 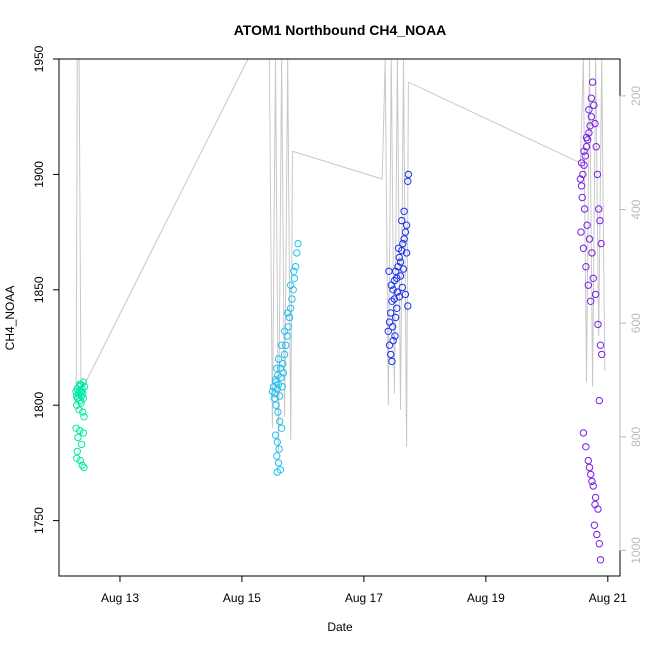 What do you see at coordinates (636, 96) in the screenshot?
I see `y2-tick-label: 200` at bounding box center [636, 96].